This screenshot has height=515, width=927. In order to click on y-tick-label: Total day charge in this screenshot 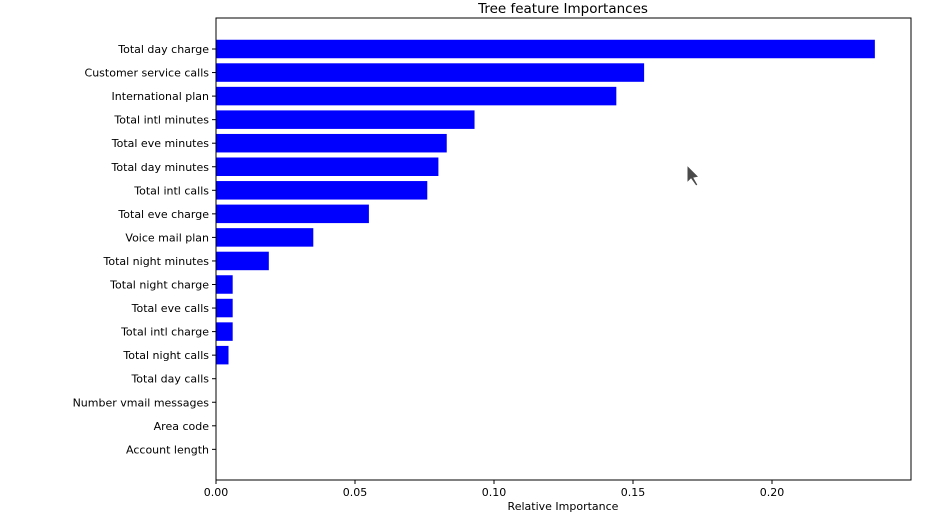, I will do `click(163, 49)`.